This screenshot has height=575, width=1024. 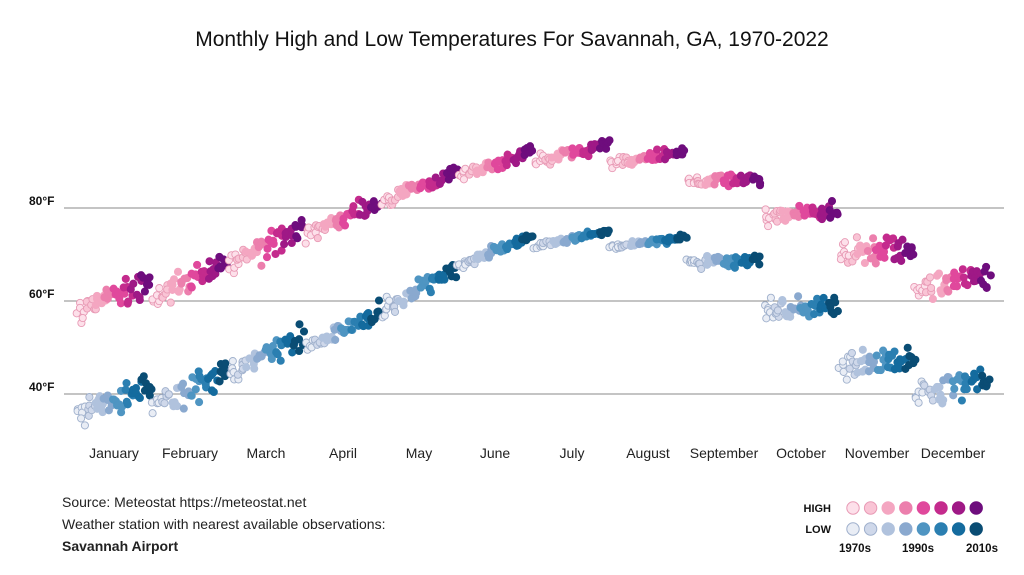 I want to click on y-tick-label: 60°F, so click(x=41, y=294).